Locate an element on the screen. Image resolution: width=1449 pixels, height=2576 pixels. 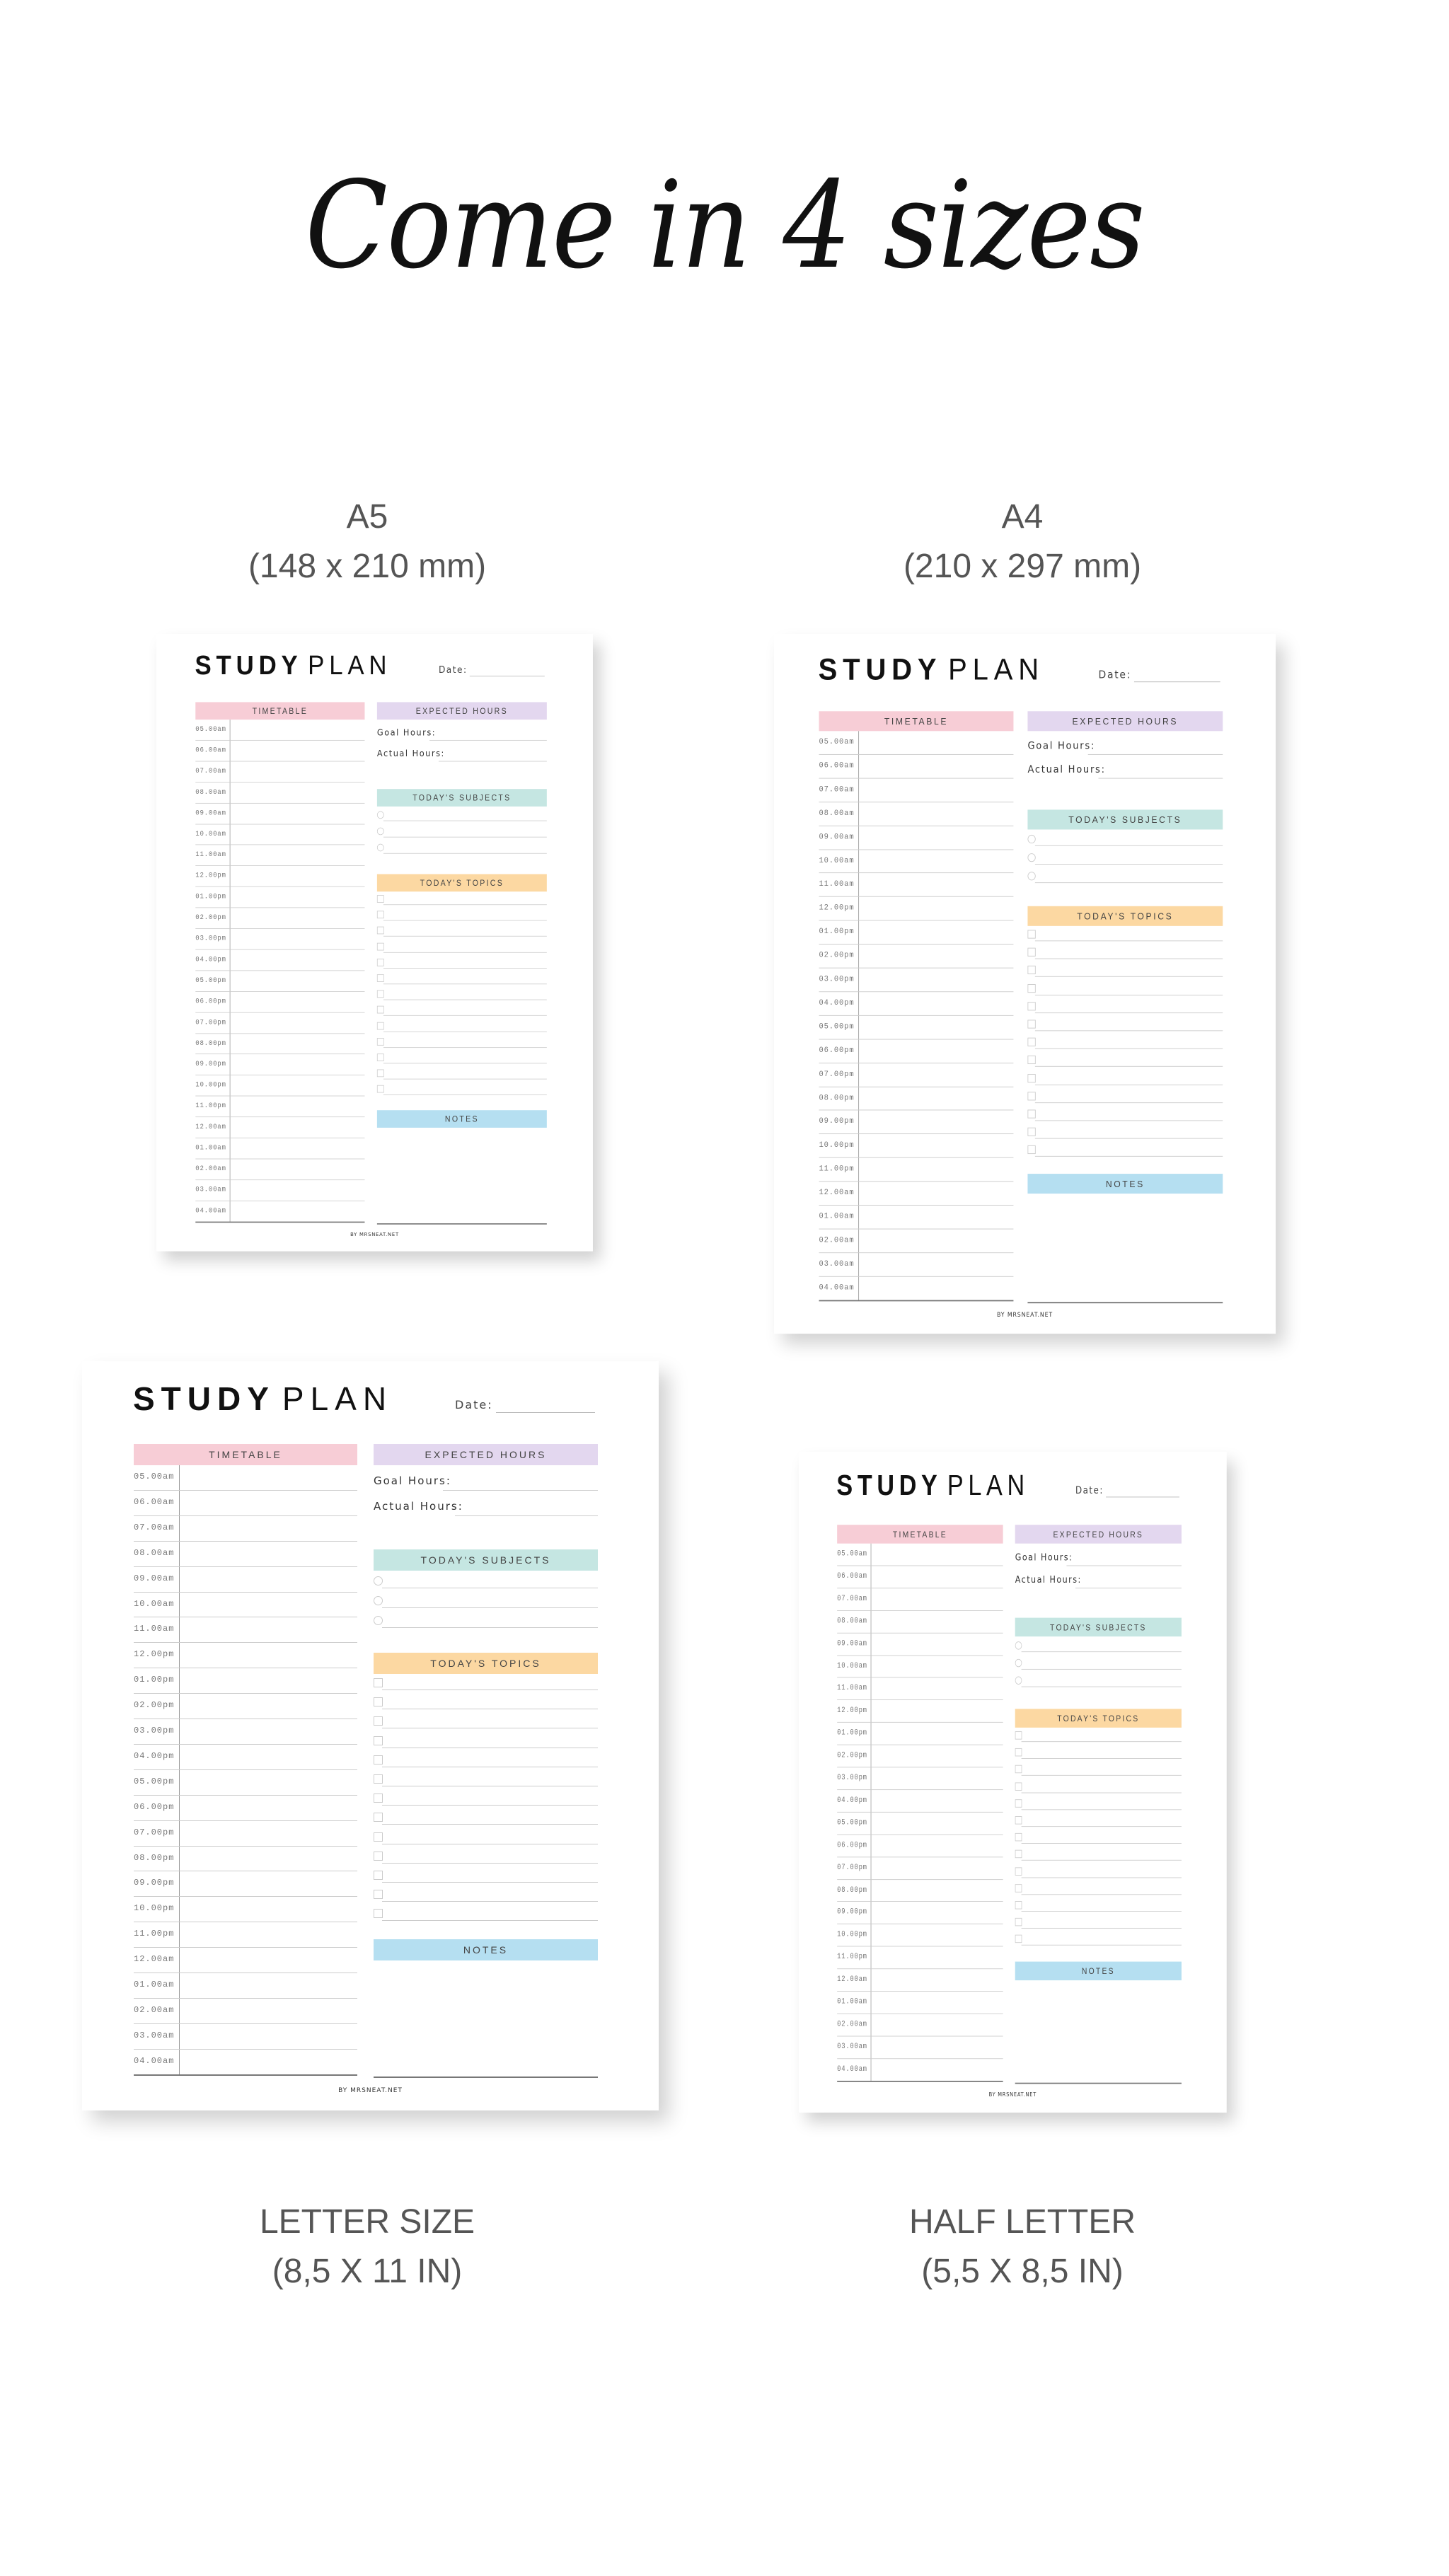
expected-hours-header: EXPECTED HOURS is located at coordinates (486, 1454).